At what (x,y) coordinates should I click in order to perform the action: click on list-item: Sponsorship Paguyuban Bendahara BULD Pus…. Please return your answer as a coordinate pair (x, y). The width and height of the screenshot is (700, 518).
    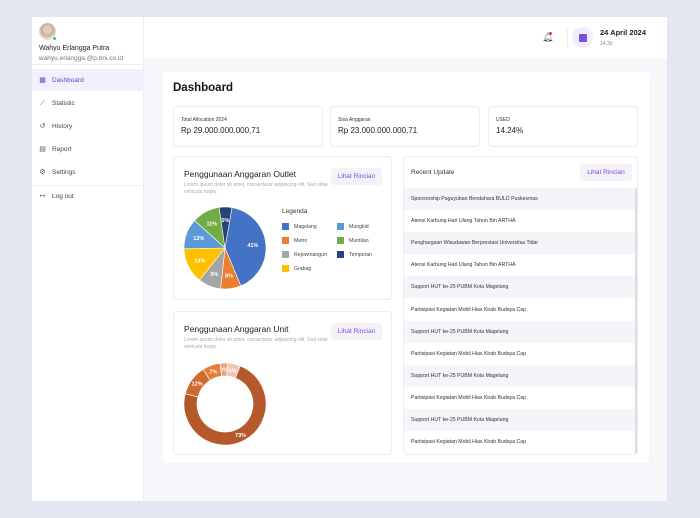
    Looking at the image, I should click on (520, 199).